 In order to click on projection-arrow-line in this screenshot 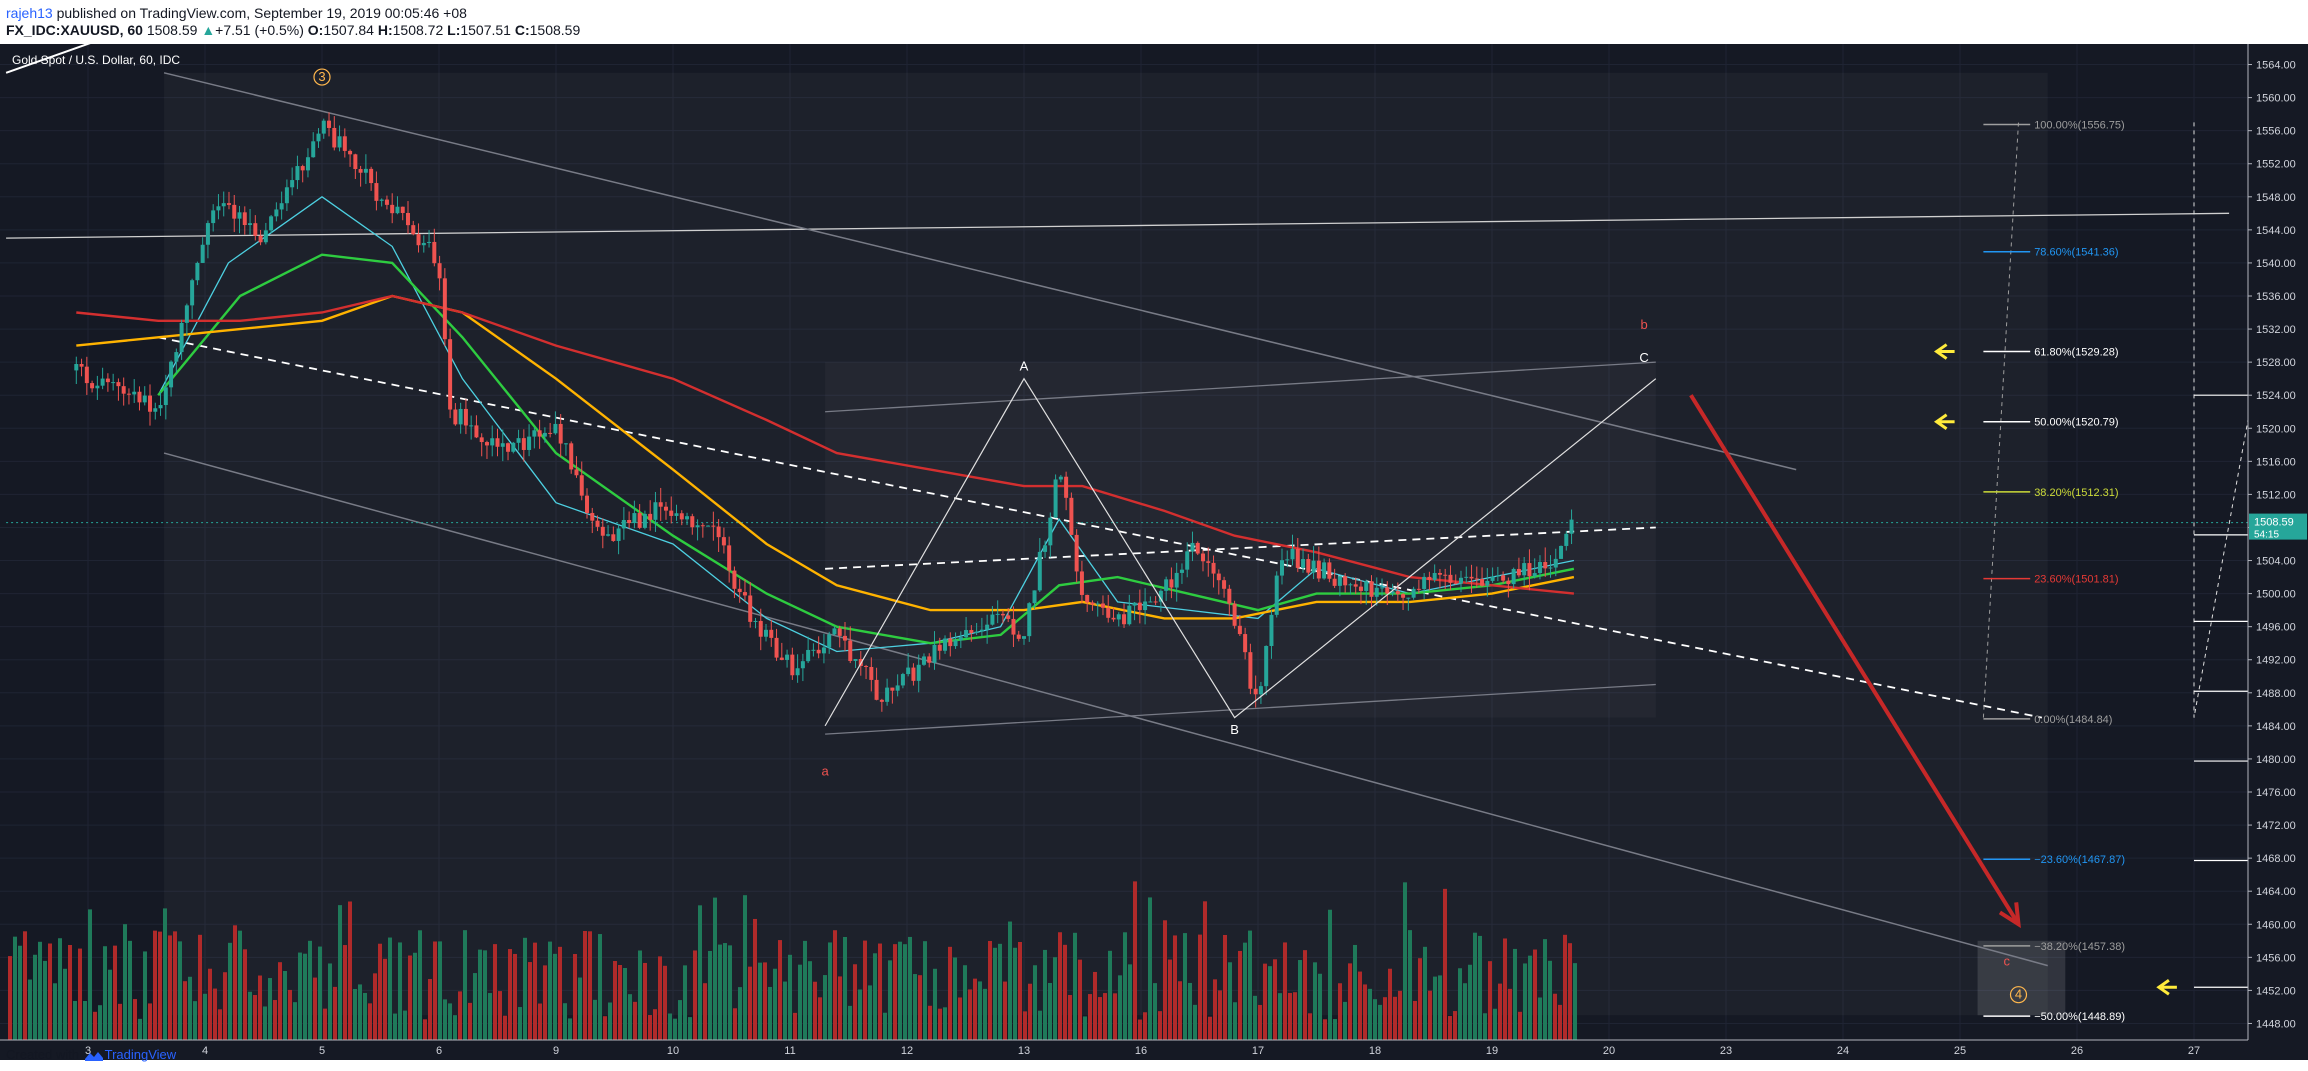, I will do `click(1855, 660)`.